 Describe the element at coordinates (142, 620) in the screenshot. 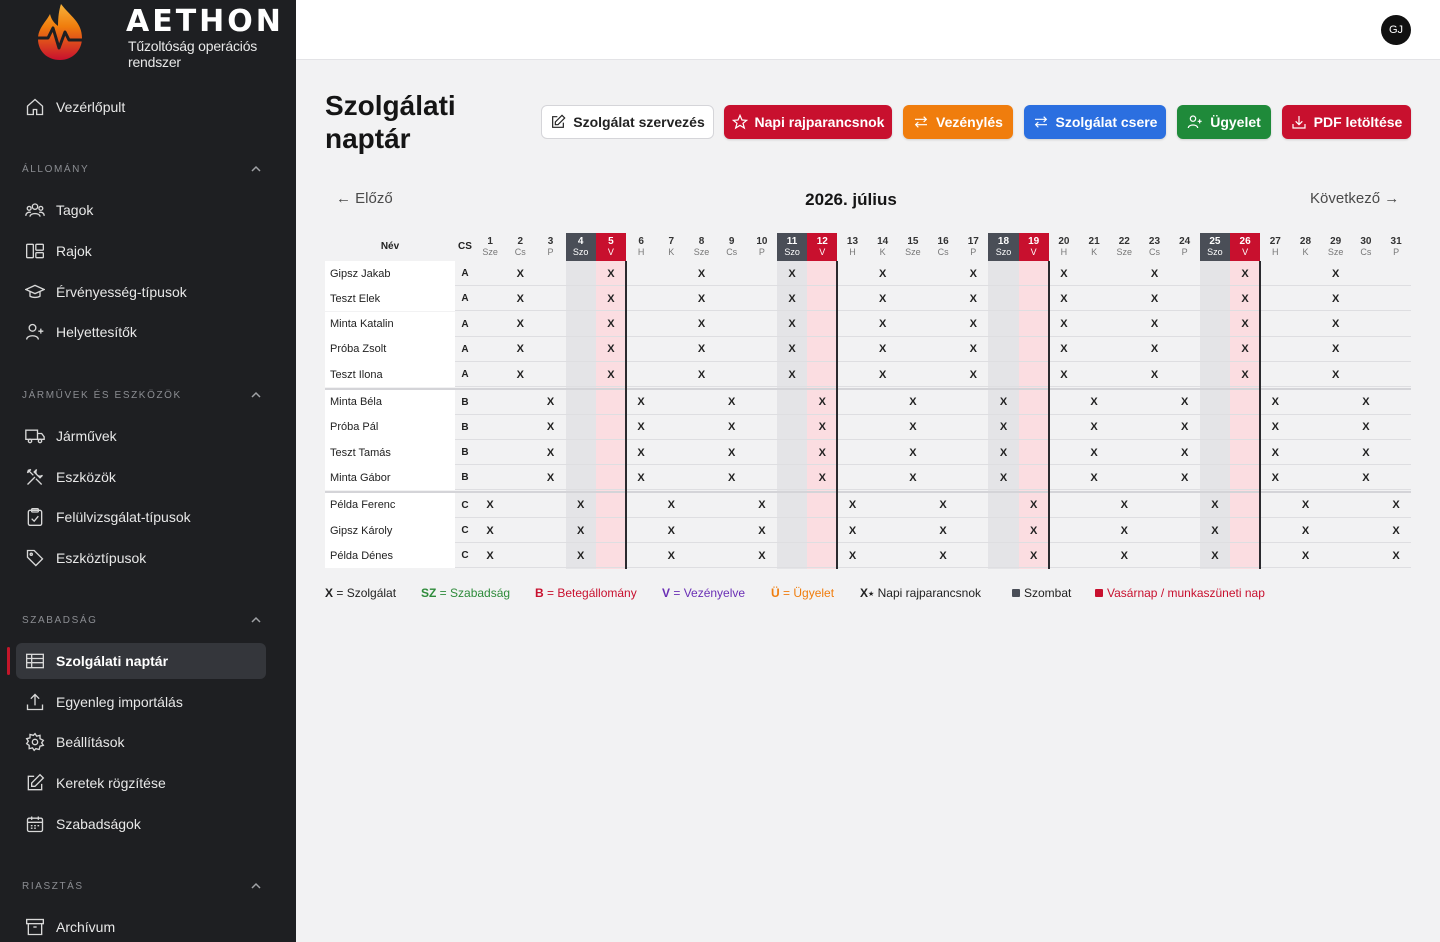

I see `section-header-szabadsag: SZABADSÁG` at that location.